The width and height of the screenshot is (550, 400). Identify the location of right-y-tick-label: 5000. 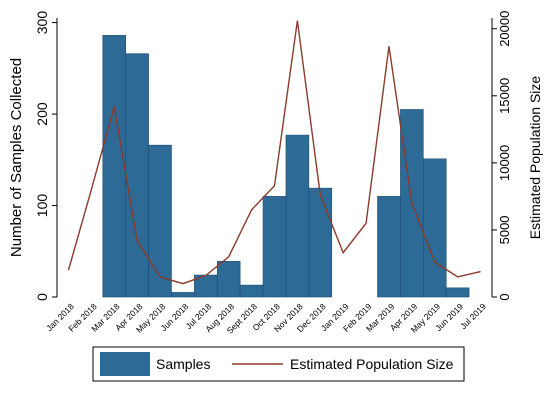
(504, 229).